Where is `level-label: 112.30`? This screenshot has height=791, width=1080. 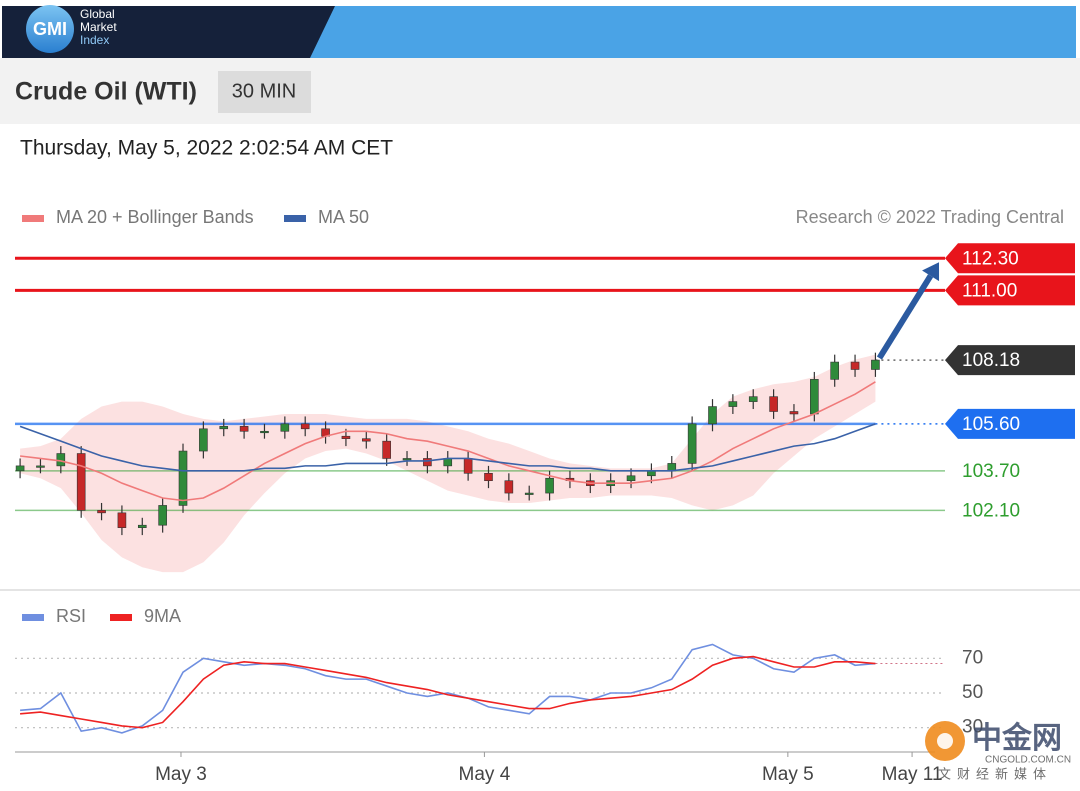 level-label: 112.30 is located at coordinates (990, 258).